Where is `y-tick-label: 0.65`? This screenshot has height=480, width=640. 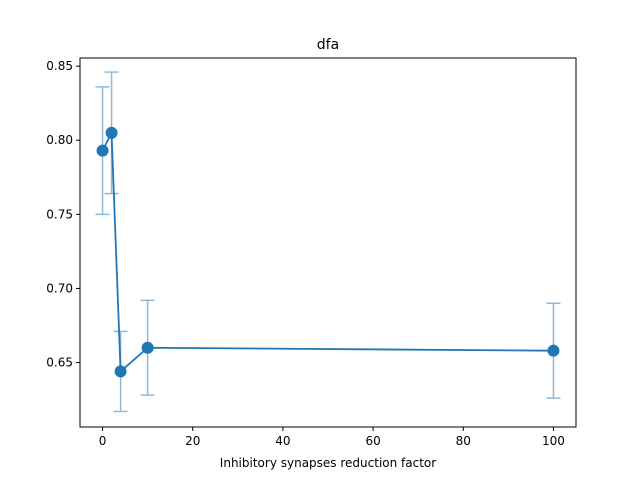 y-tick-label: 0.65 is located at coordinates (59, 363).